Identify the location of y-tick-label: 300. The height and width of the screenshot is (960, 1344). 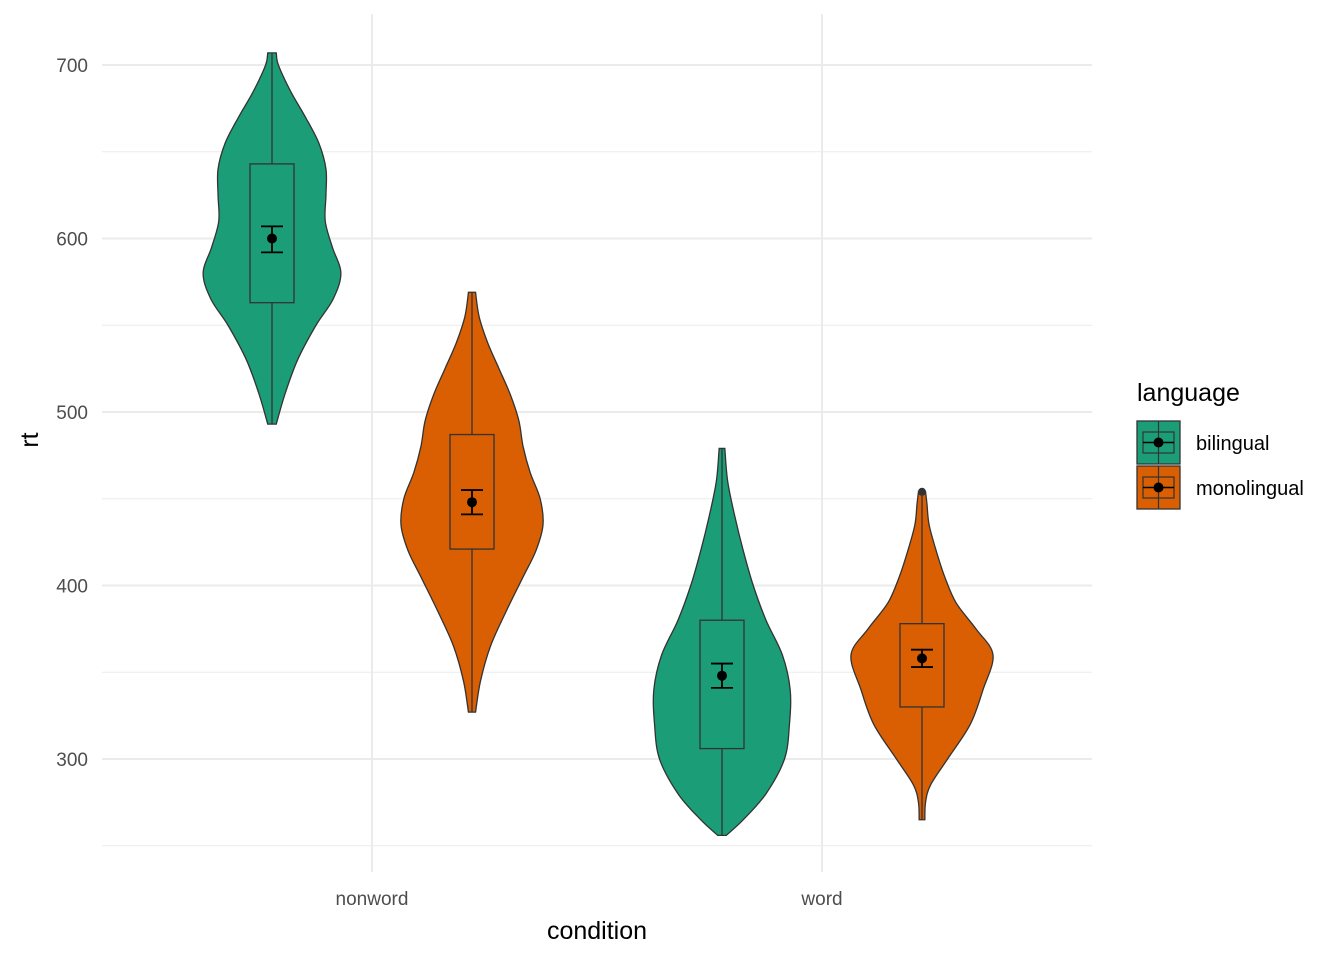
(72, 760).